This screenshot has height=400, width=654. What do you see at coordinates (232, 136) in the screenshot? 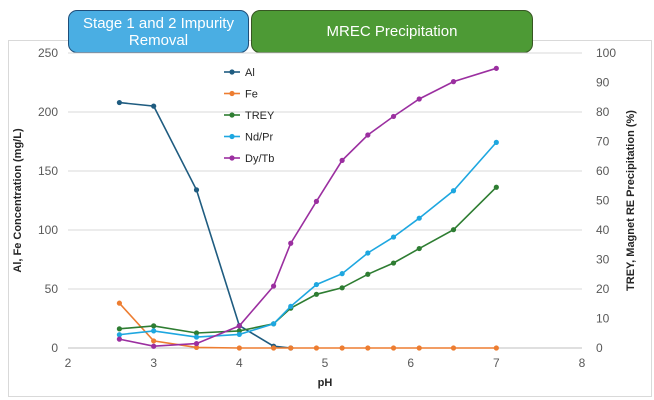
I see `legend-marker-nd-pr` at bounding box center [232, 136].